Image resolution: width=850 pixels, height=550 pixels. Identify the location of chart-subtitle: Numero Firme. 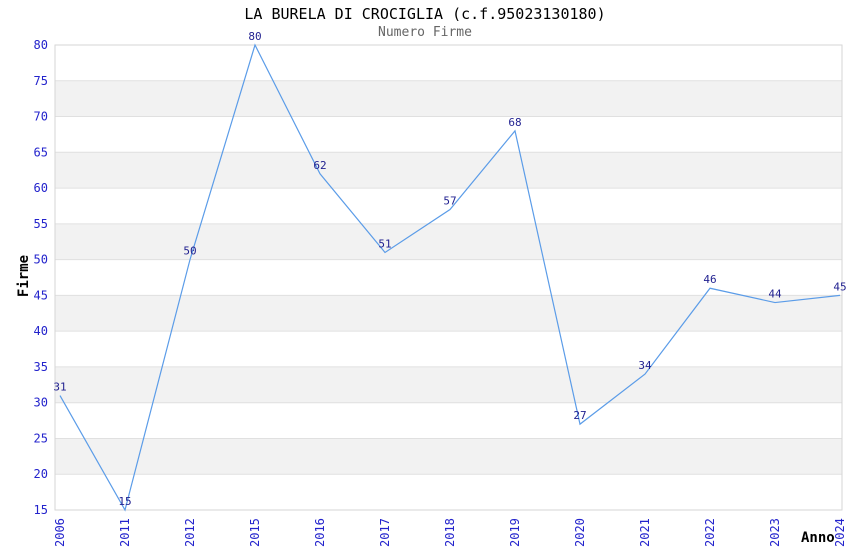
(425, 32).